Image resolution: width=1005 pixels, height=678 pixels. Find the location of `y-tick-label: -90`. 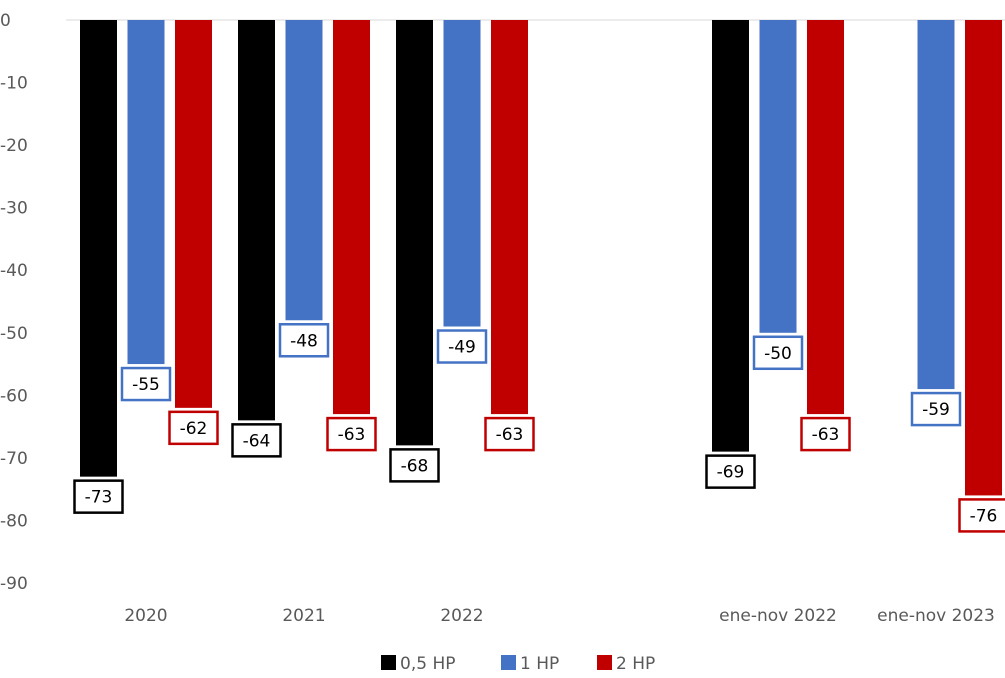

y-tick-label: -90 is located at coordinates (14, 584).